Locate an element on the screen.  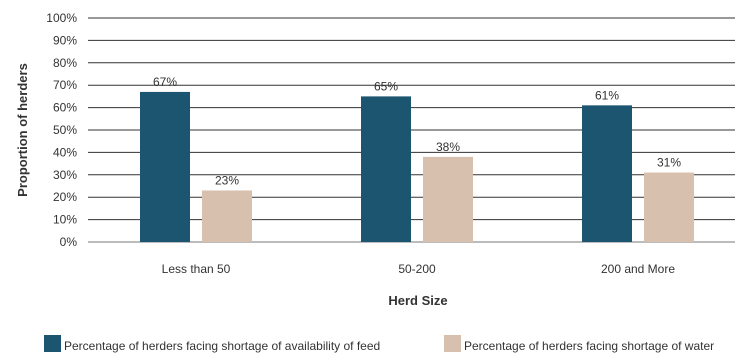
x-axis-ticks: Less than 50 50-200 200 and More is located at coordinates (419, 269).